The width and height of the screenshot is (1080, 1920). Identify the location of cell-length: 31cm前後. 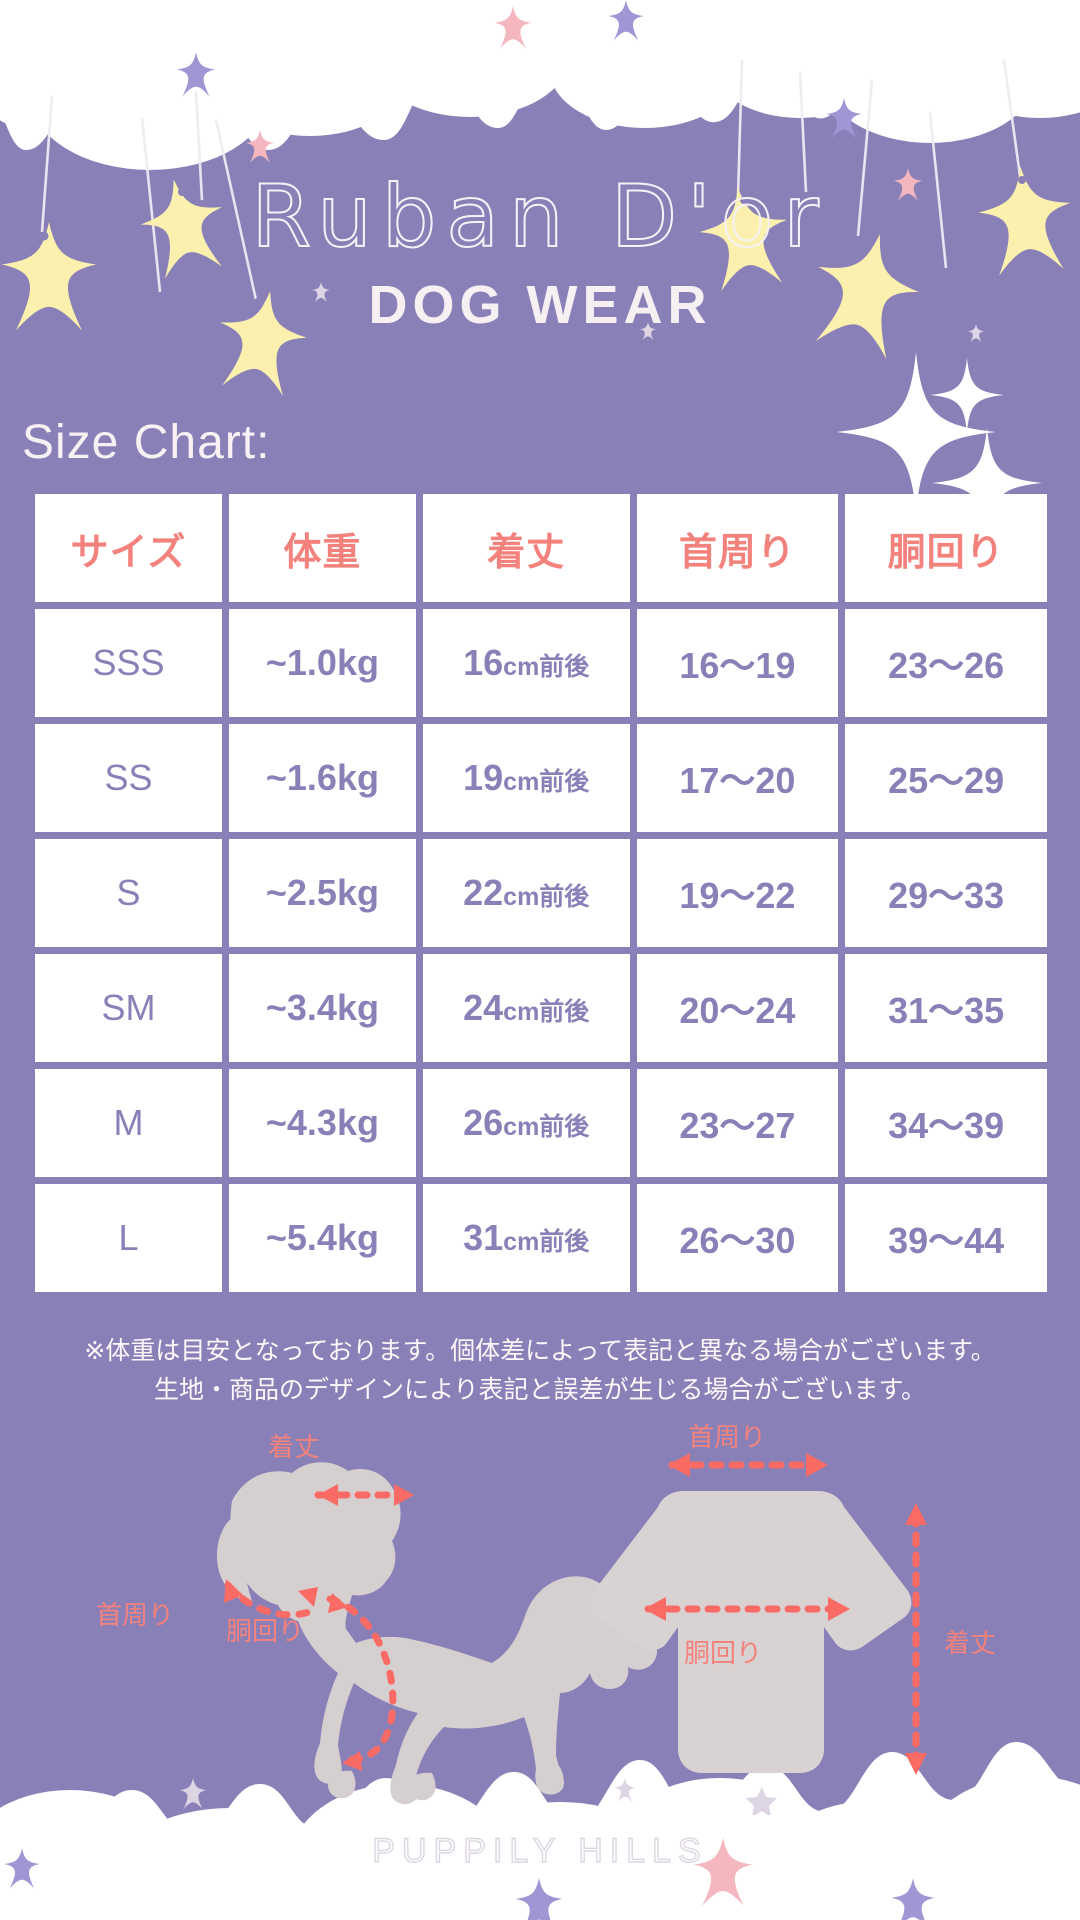
(526, 1238).